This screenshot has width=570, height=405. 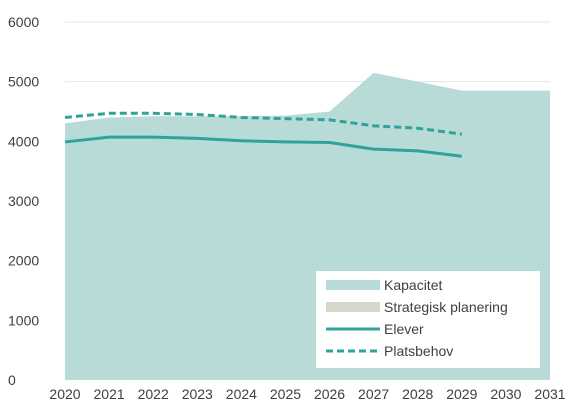 What do you see at coordinates (64, 394) in the screenshot?
I see `x-tick-label: 2020` at bounding box center [64, 394].